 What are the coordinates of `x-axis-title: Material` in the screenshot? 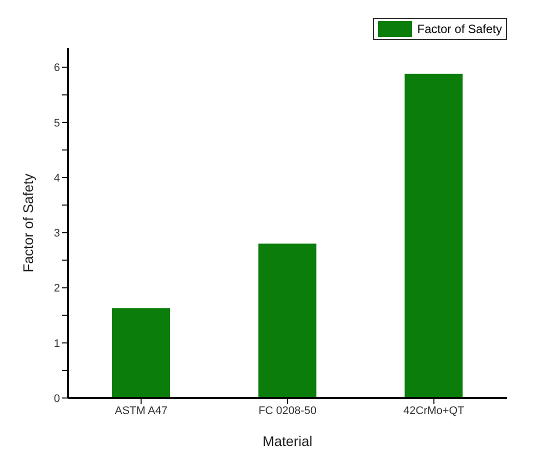 It's located at (287, 441).